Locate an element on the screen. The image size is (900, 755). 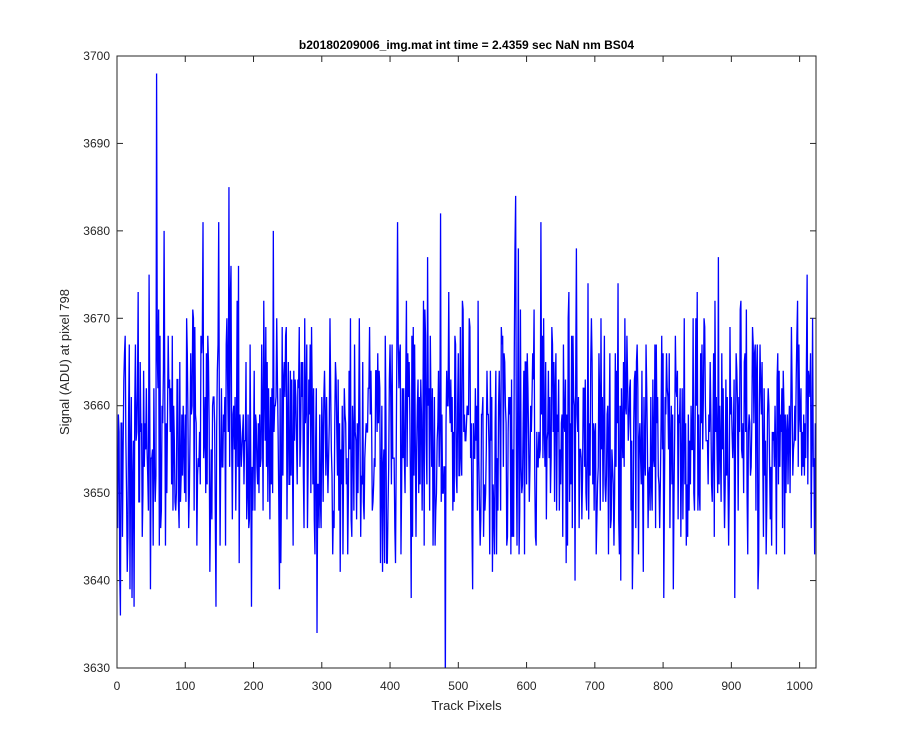
x-tick-label: 0 is located at coordinates (117, 686).